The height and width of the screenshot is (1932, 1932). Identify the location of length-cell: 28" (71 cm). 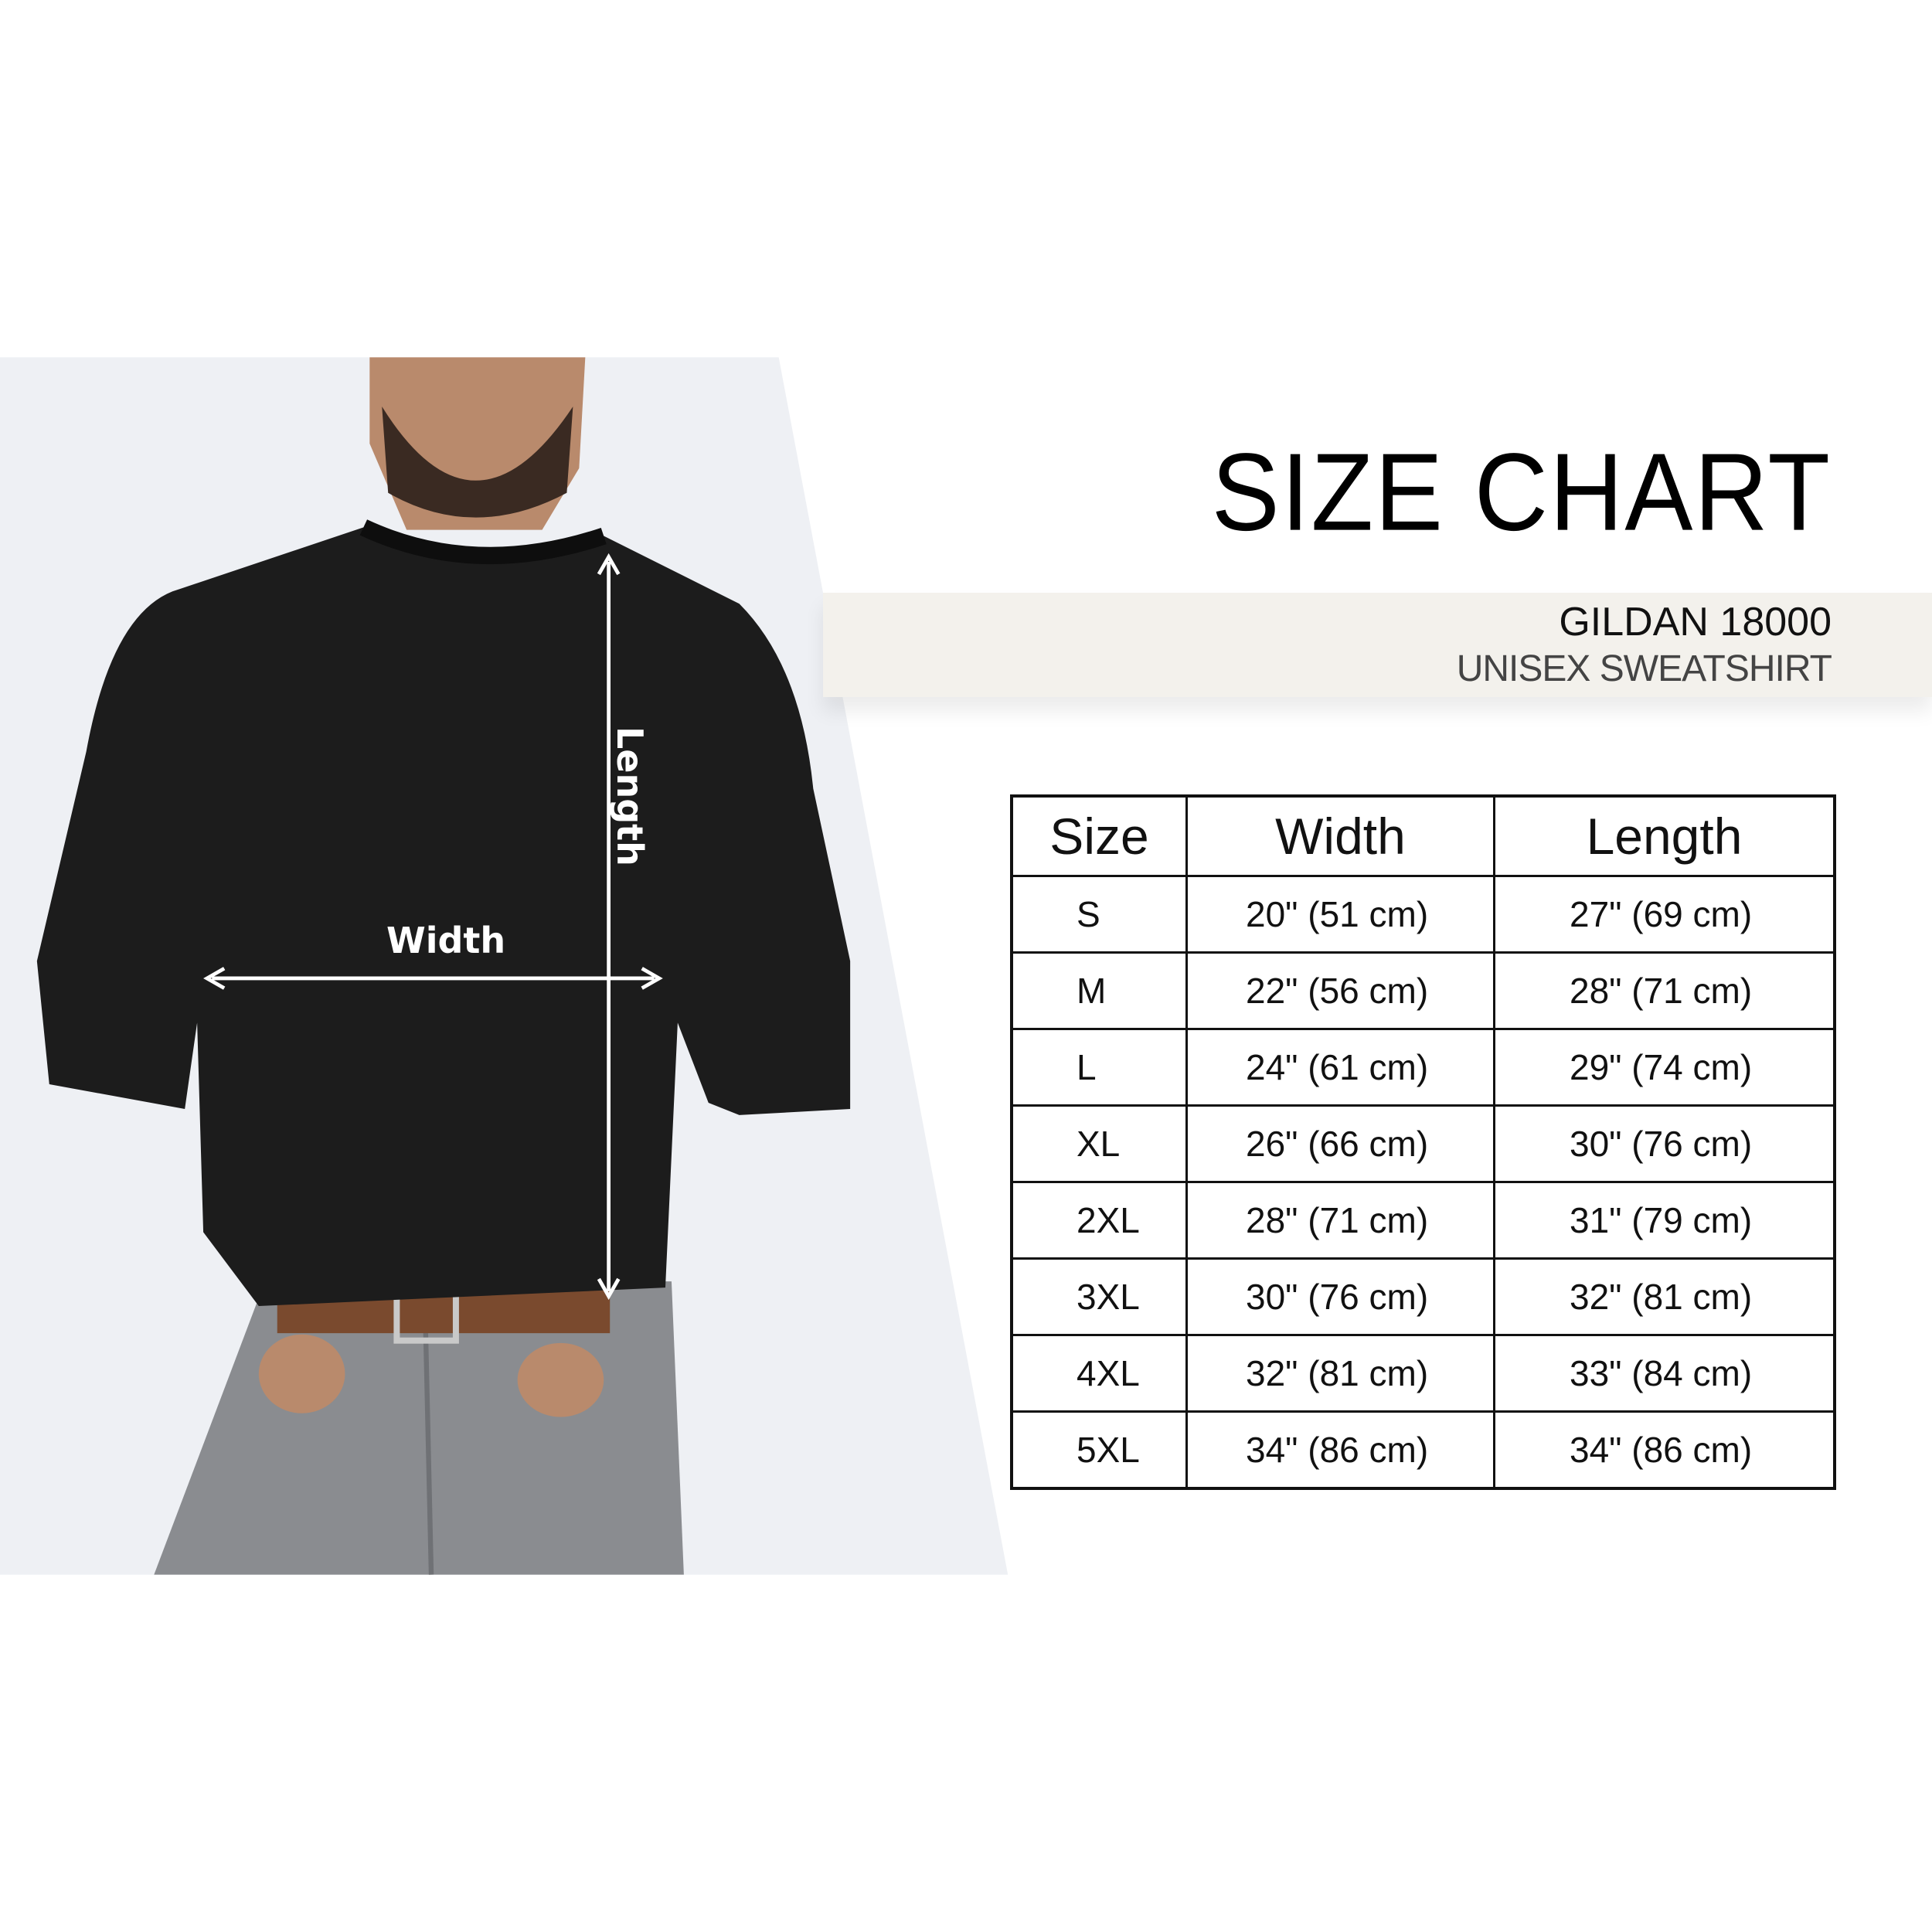
(1665, 991).